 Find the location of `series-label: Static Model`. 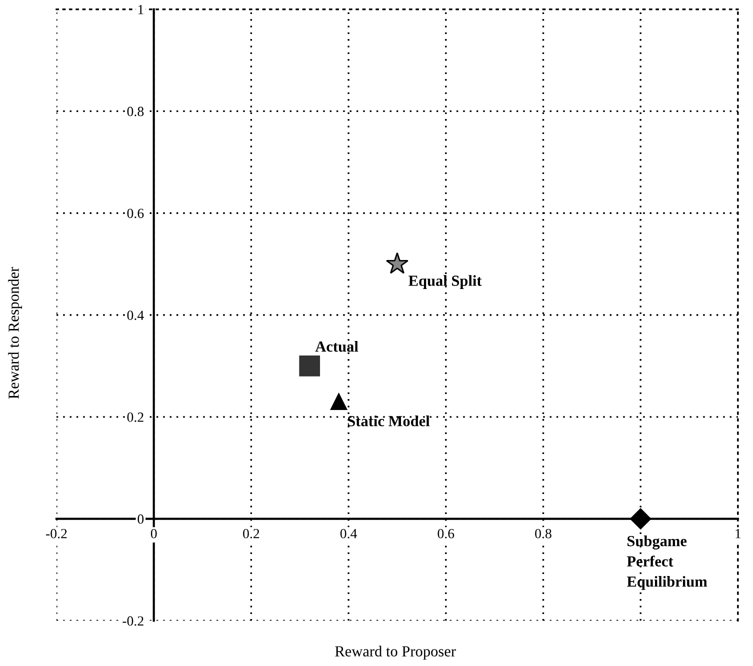

series-label: Static Model is located at coordinates (389, 421).